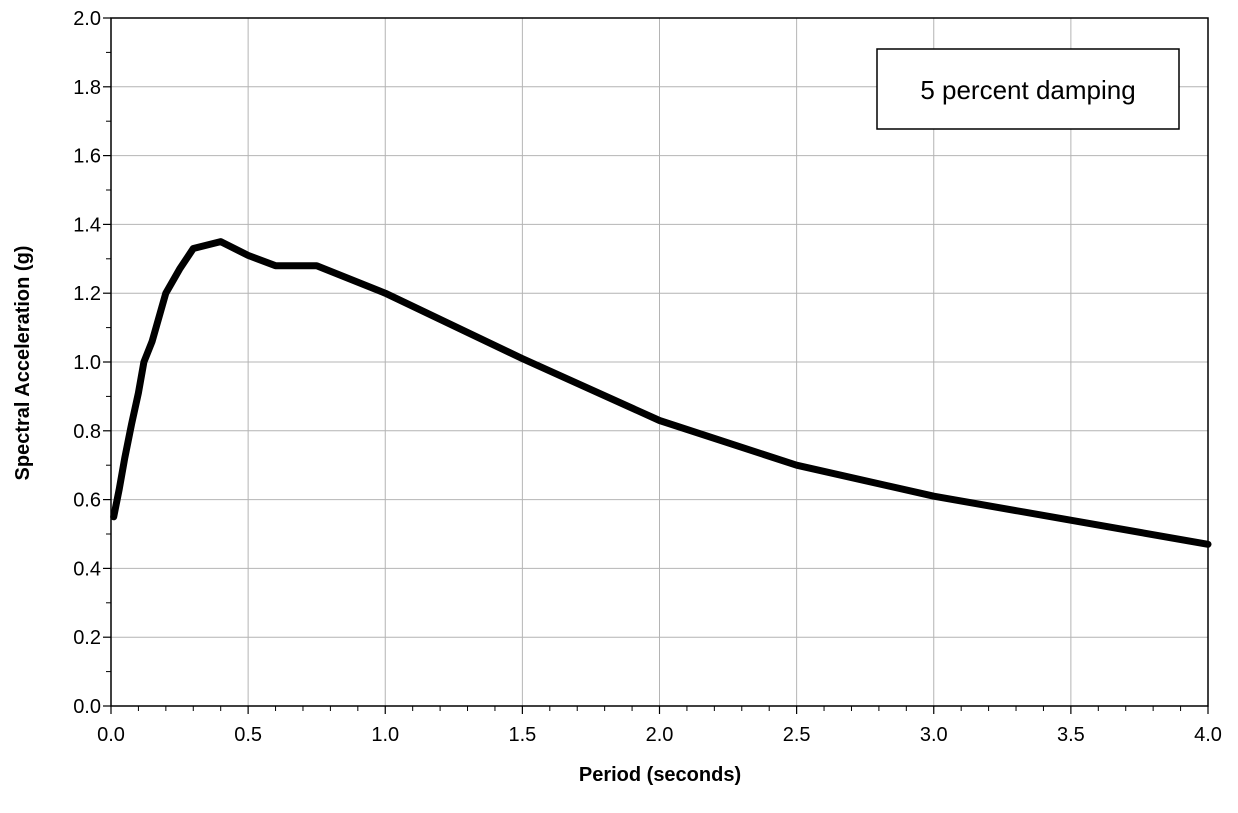 This screenshot has width=1238, height=813. What do you see at coordinates (87, 19) in the screenshot?
I see `y-tick-label: 2.0` at bounding box center [87, 19].